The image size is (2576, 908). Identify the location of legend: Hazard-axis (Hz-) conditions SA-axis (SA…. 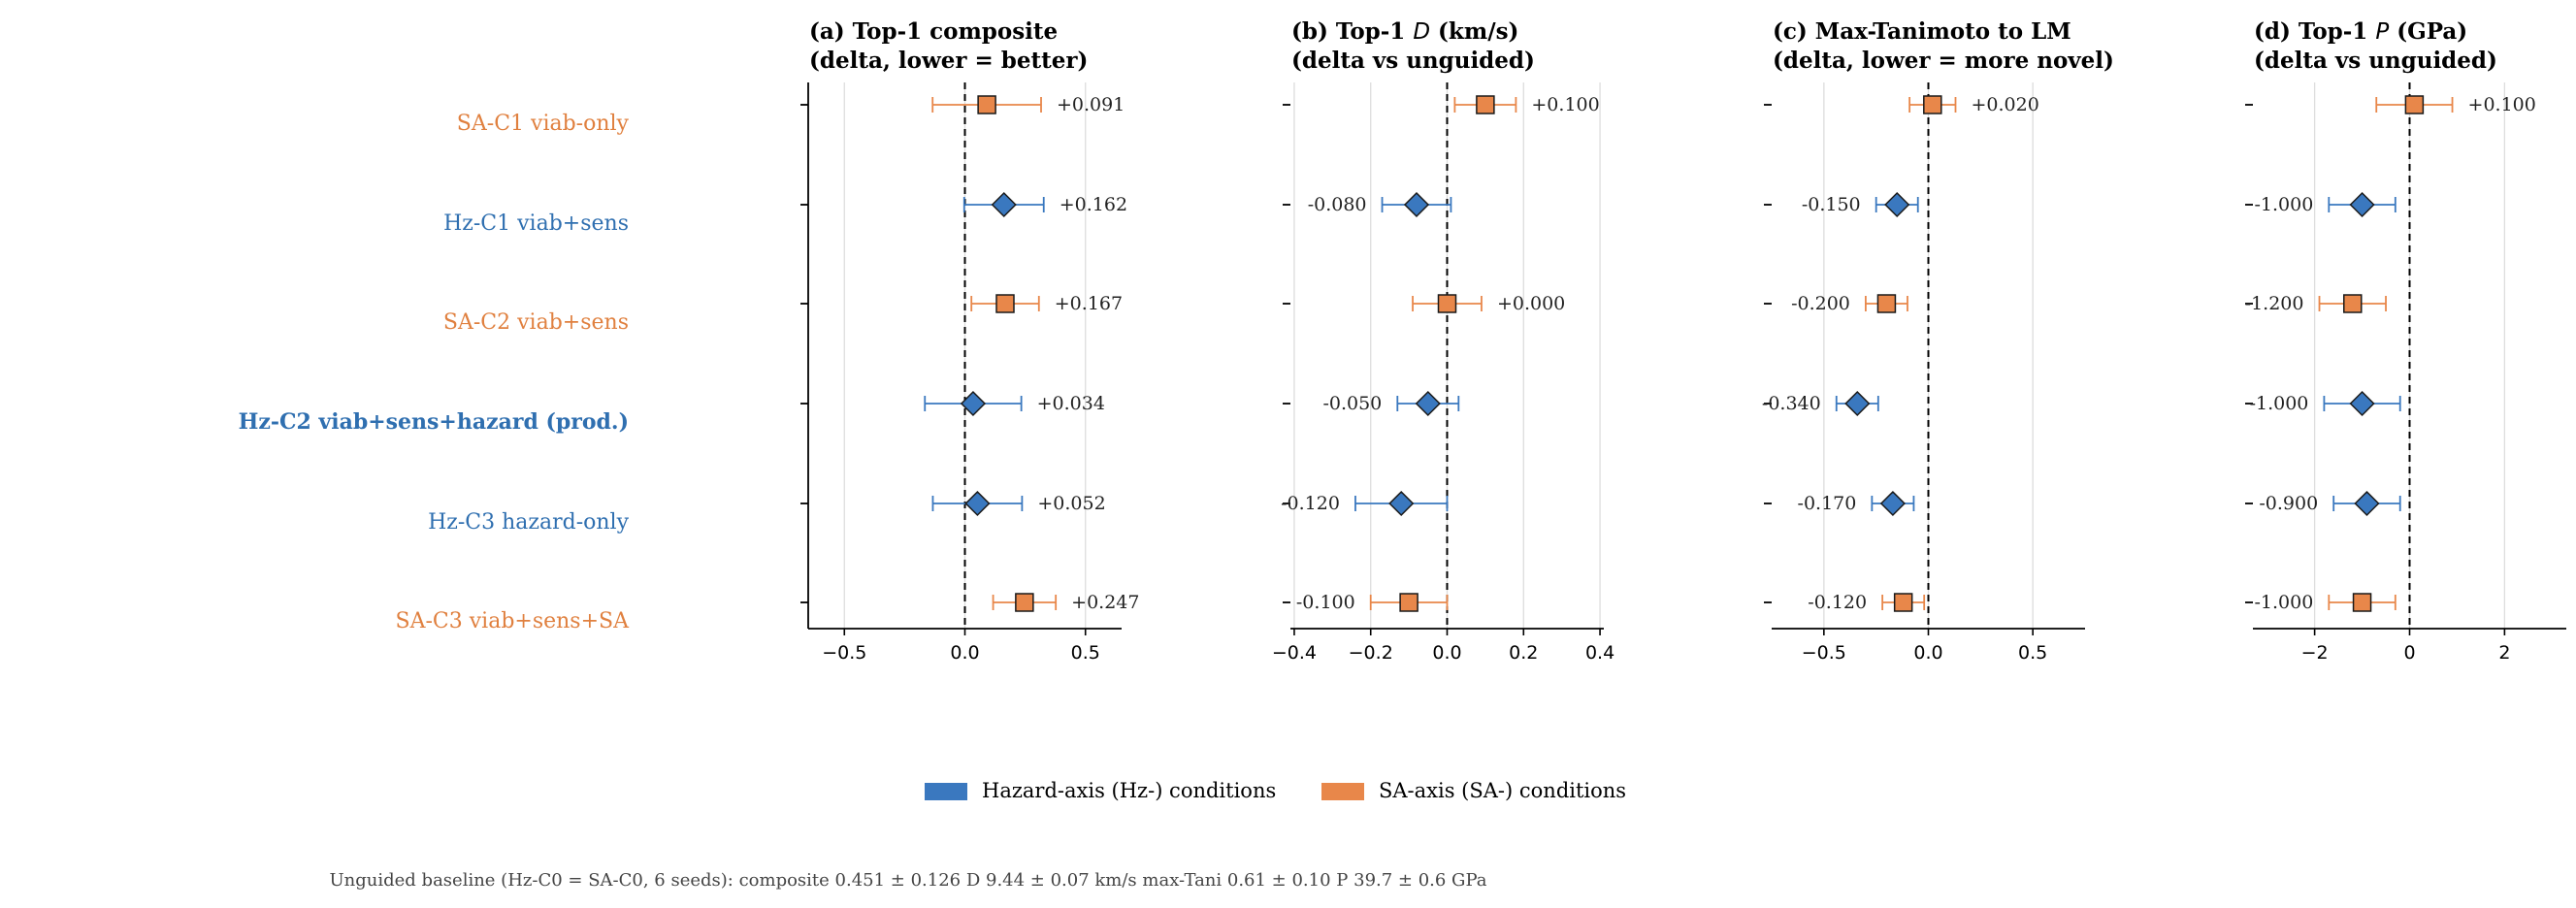
(1275, 790).